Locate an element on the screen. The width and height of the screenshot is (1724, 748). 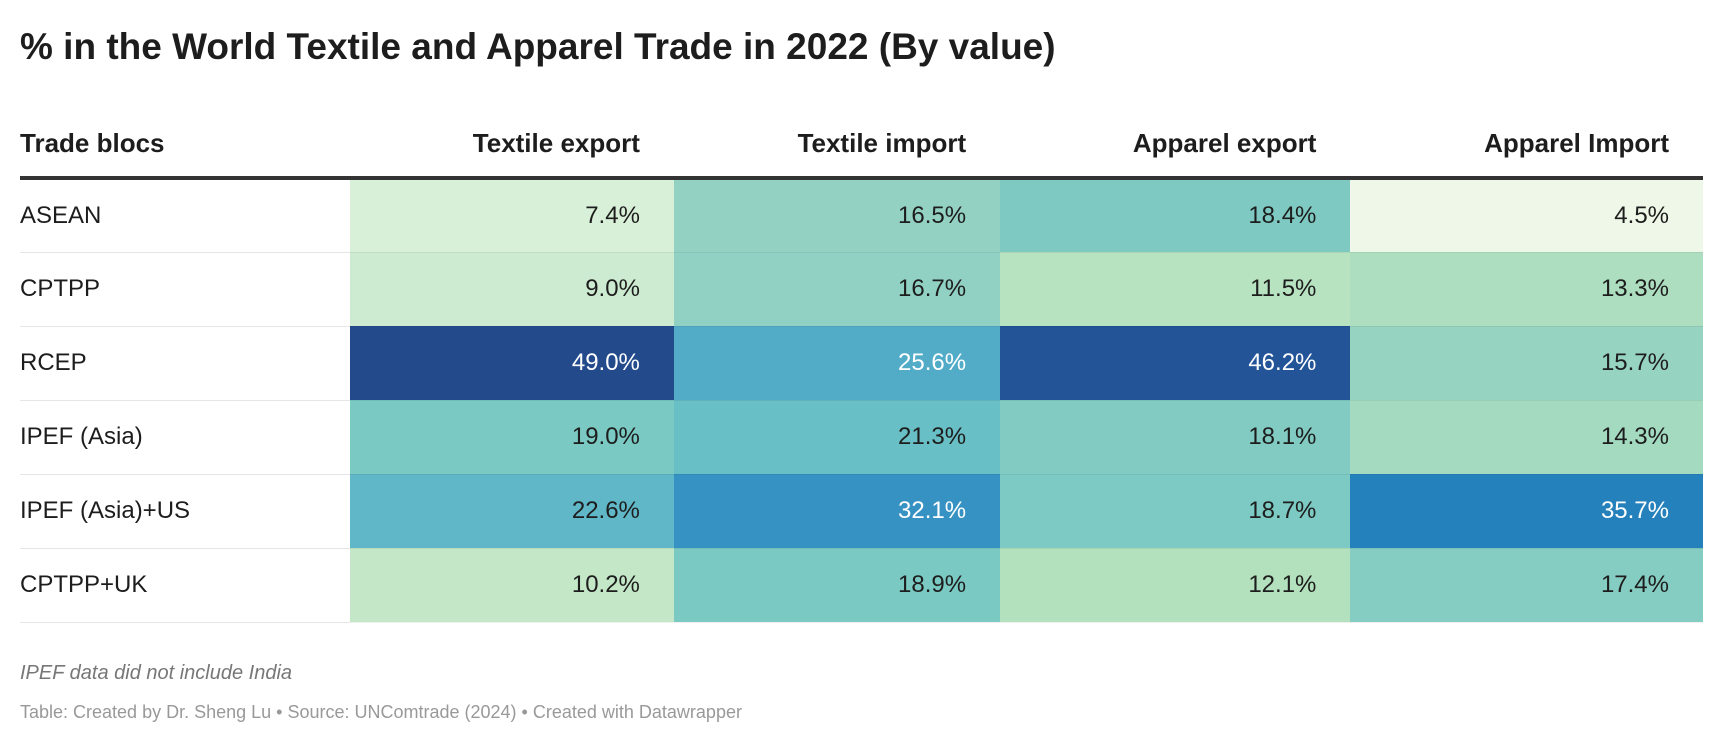
table-row: IPEF (Asia) 19.0% 21.3% 18.1% 14.3% is located at coordinates (861, 437).